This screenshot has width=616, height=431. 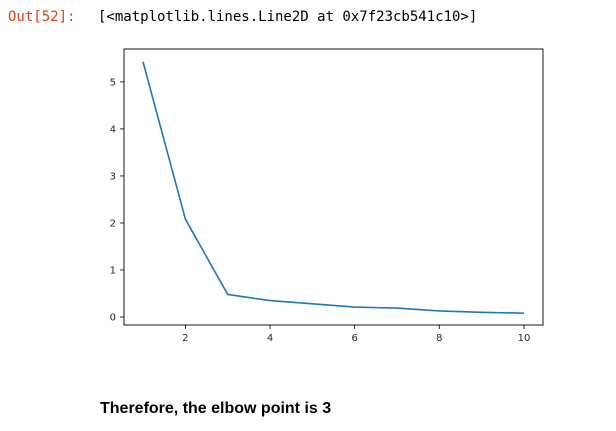 What do you see at coordinates (113, 176) in the screenshot?
I see `y-tick-label: 3` at bounding box center [113, 176].